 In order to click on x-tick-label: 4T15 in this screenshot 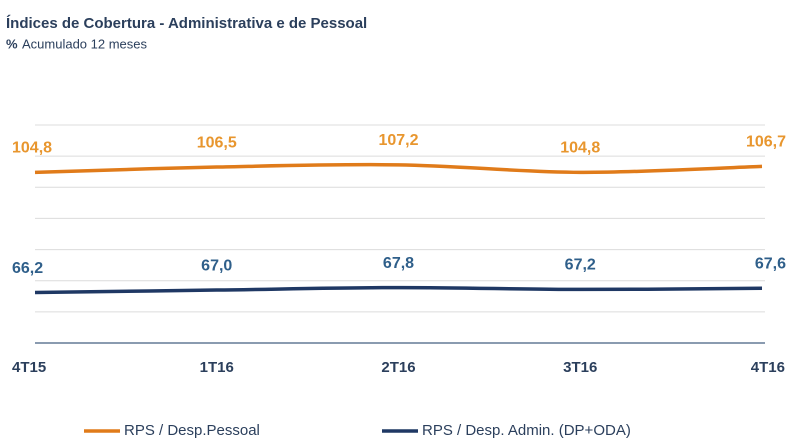, I will do `click(29, 367)`.